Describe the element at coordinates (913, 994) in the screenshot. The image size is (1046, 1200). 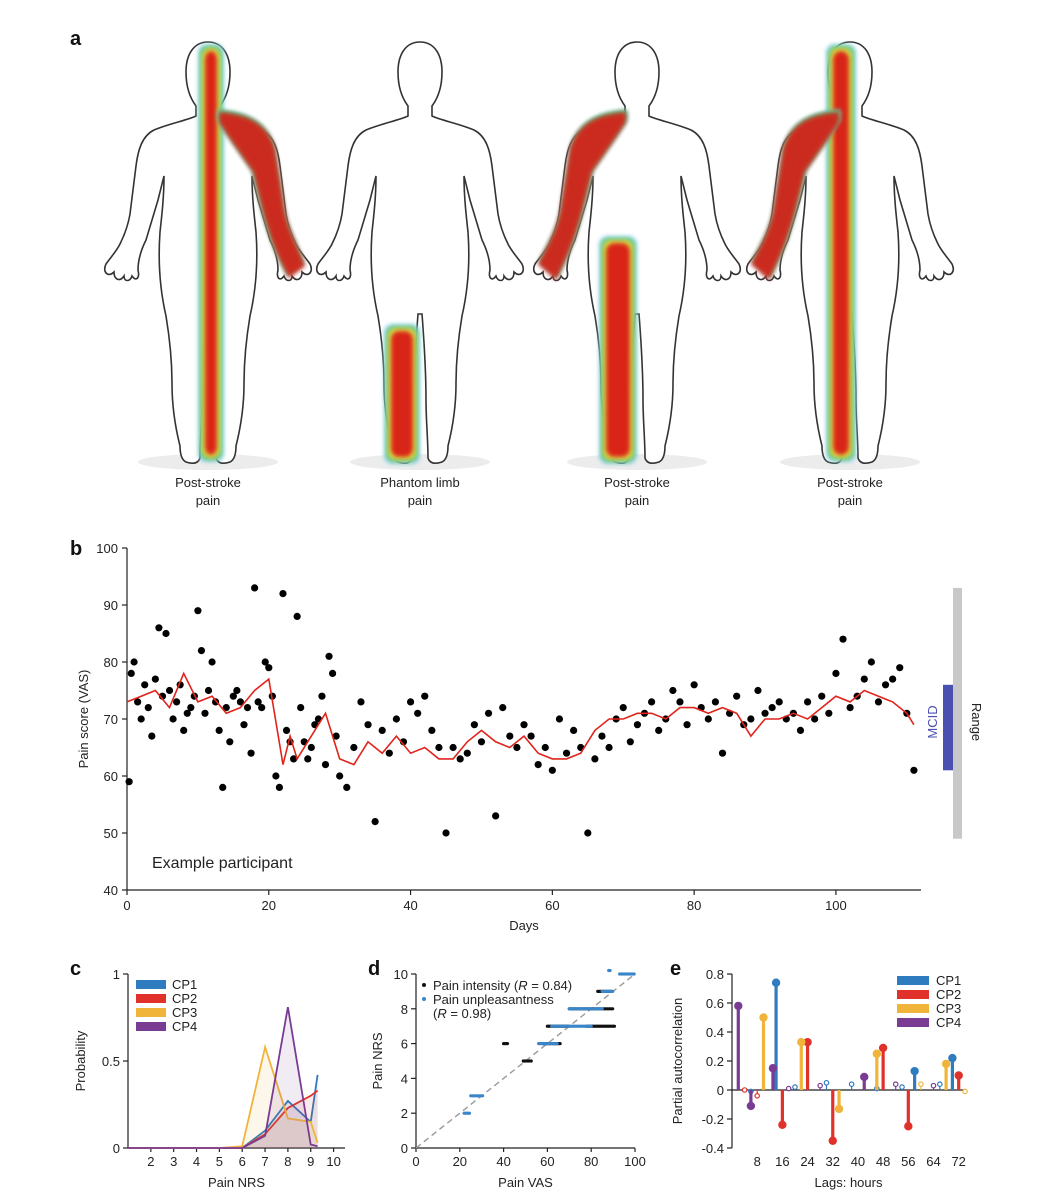
I see `legend-swatch-e-cp2` at that location.